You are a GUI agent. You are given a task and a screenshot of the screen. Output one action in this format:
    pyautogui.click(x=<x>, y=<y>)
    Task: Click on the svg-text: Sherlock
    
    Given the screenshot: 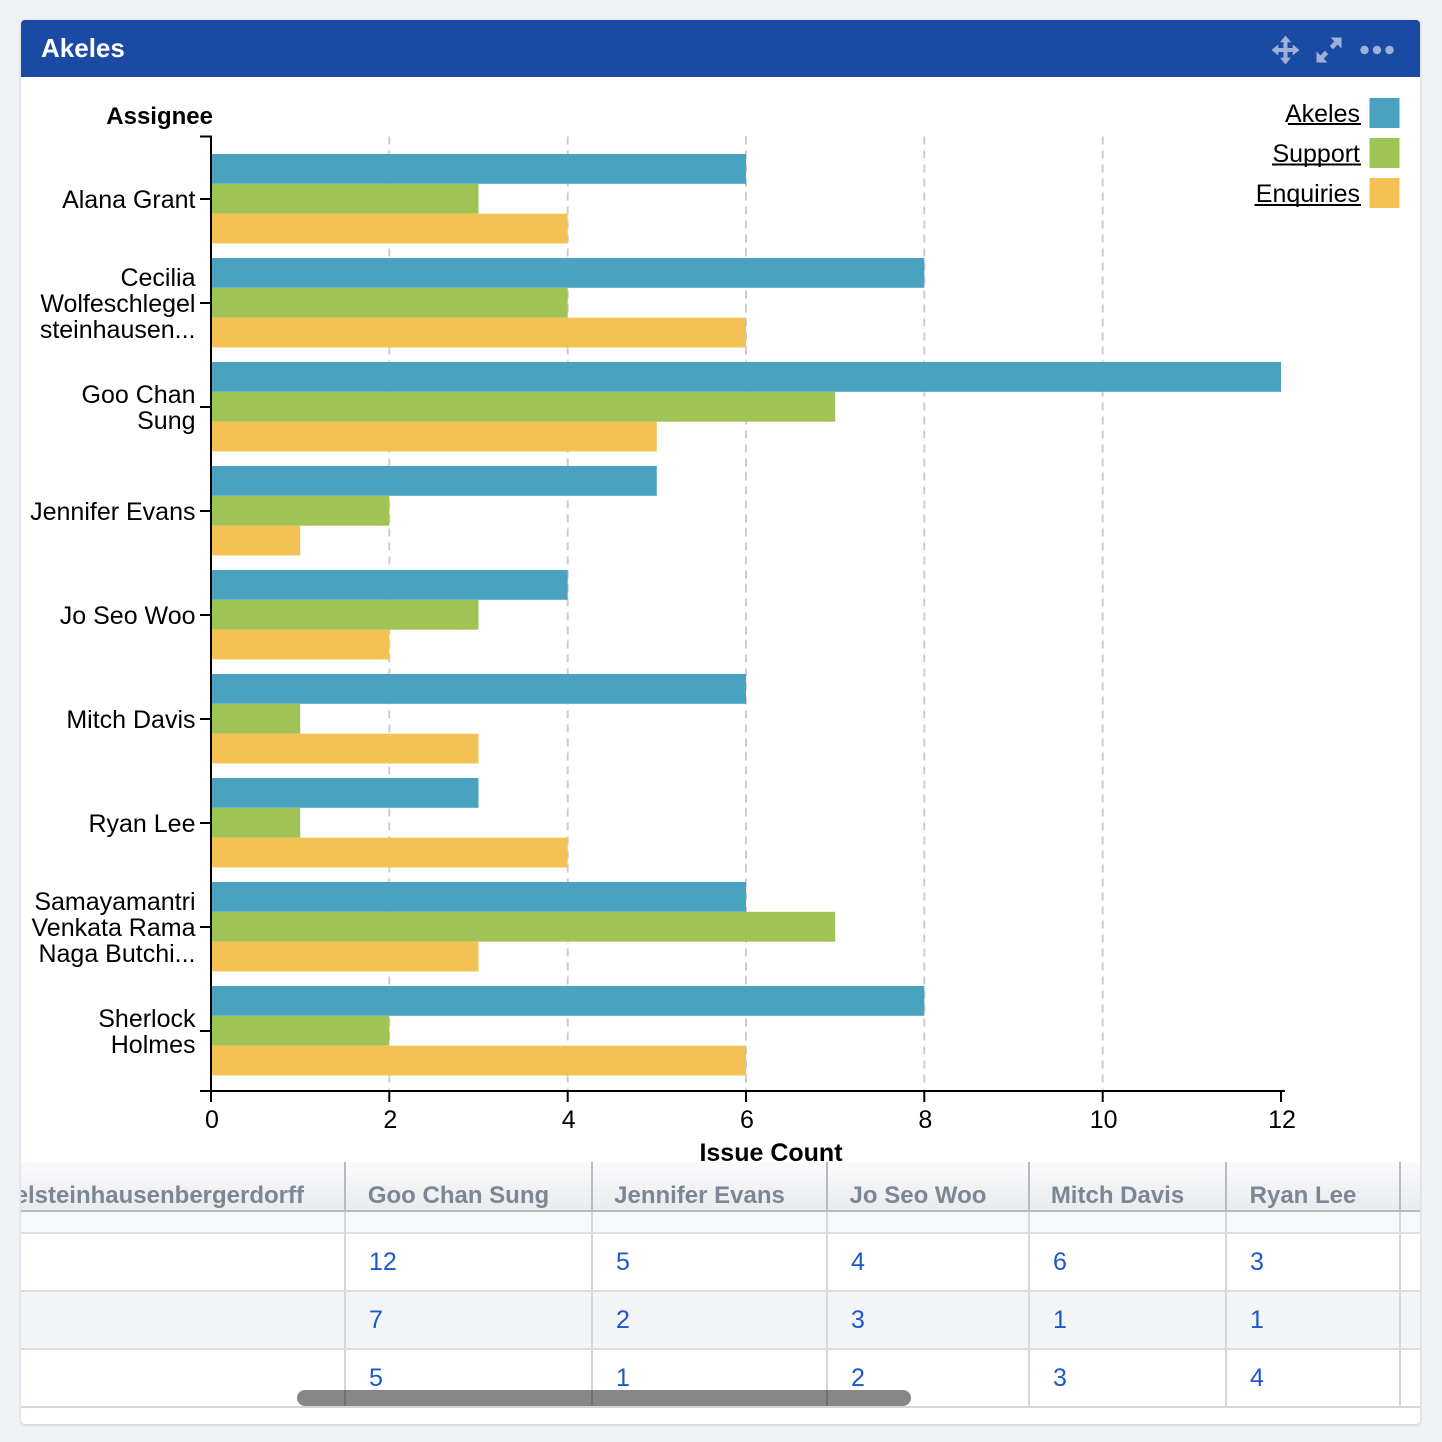 What is the action you would take?
    pyautogui.click(x=147, y=1019)
    